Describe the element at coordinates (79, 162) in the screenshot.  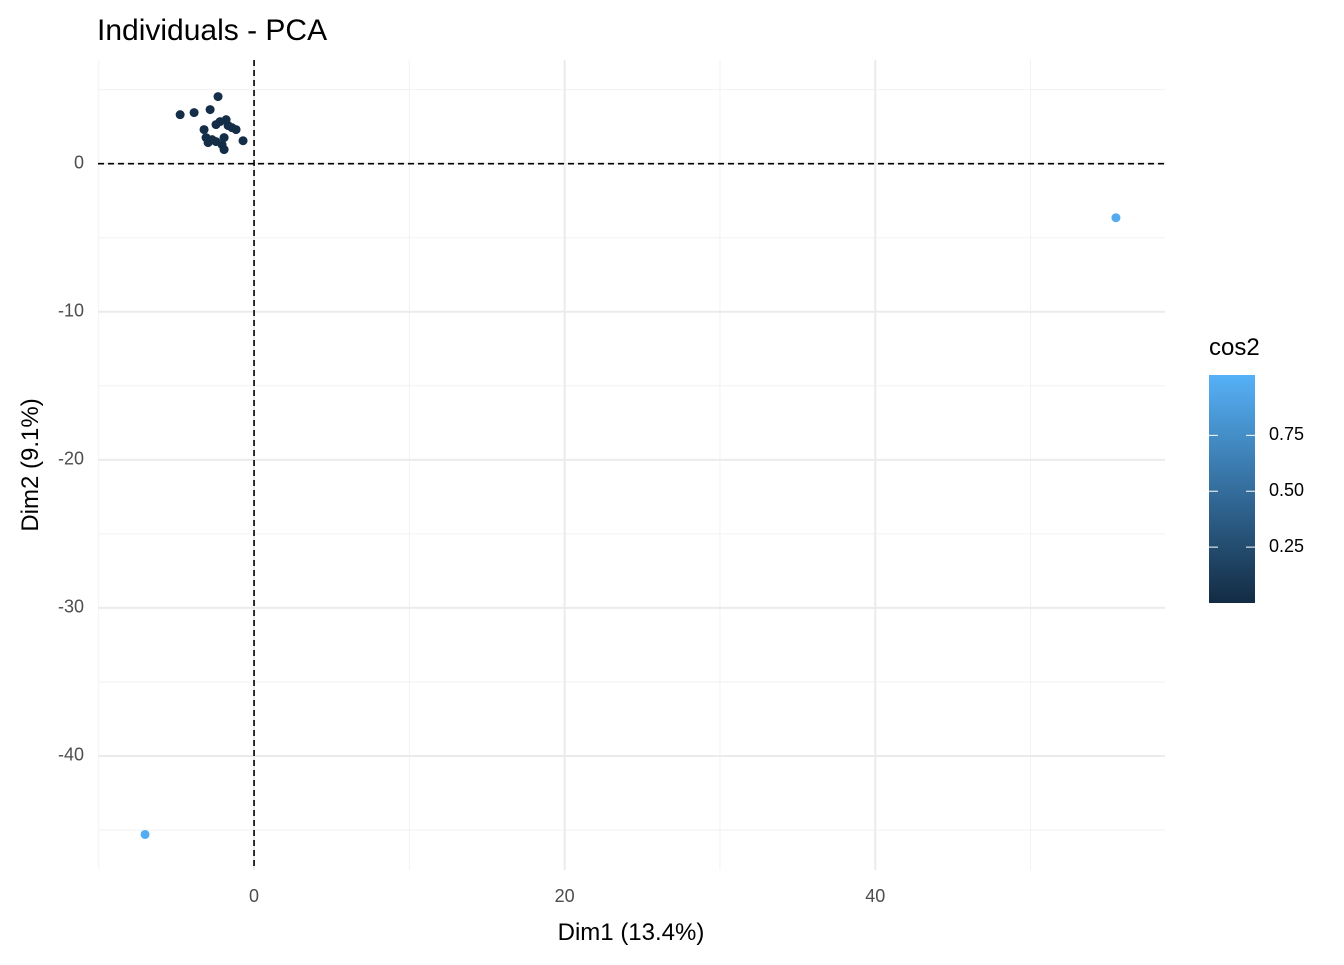
I see `y-tick-label: 0` at that location.